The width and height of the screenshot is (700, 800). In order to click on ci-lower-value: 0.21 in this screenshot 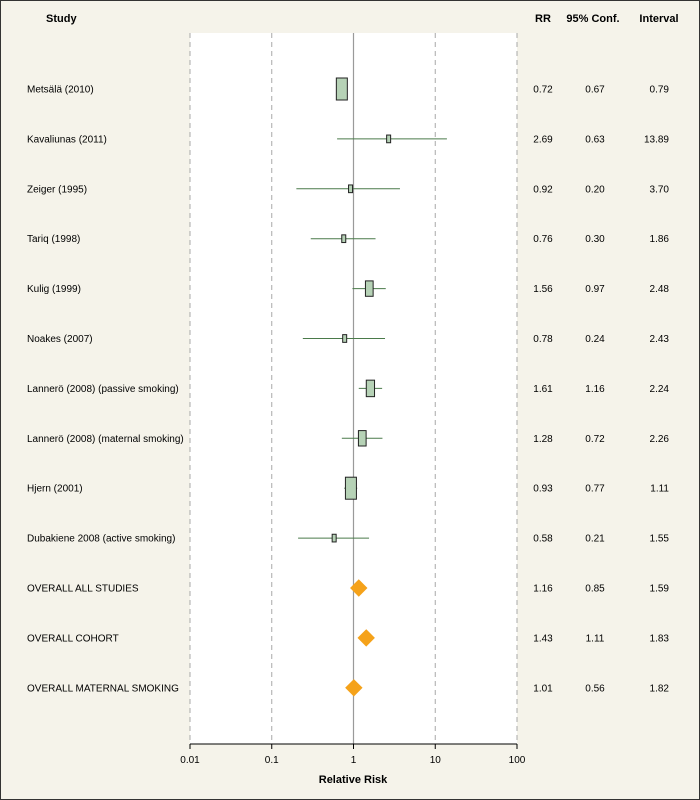, I will do `click(595, 539)`.